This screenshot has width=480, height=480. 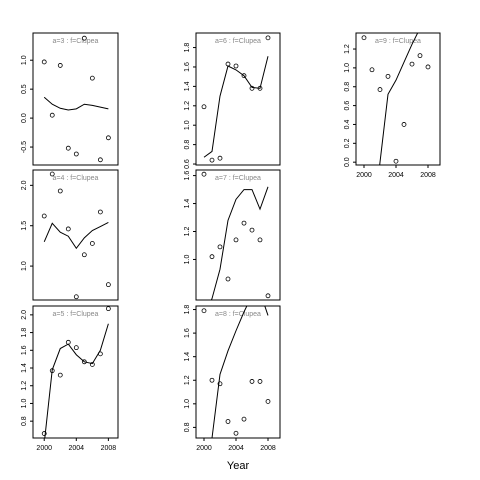 What do you see at coordinates (238, 41) in the screenshot?
I see `panel-title: a=6 : f=Clupea` at bounding box center [238, 41].